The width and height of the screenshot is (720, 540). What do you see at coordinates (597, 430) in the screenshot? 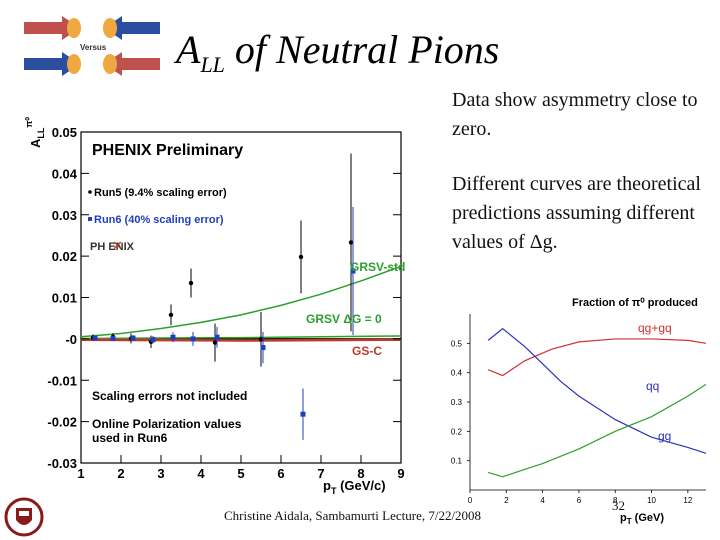
I see `inset-curve-gg` at bounding box center [597, 430].